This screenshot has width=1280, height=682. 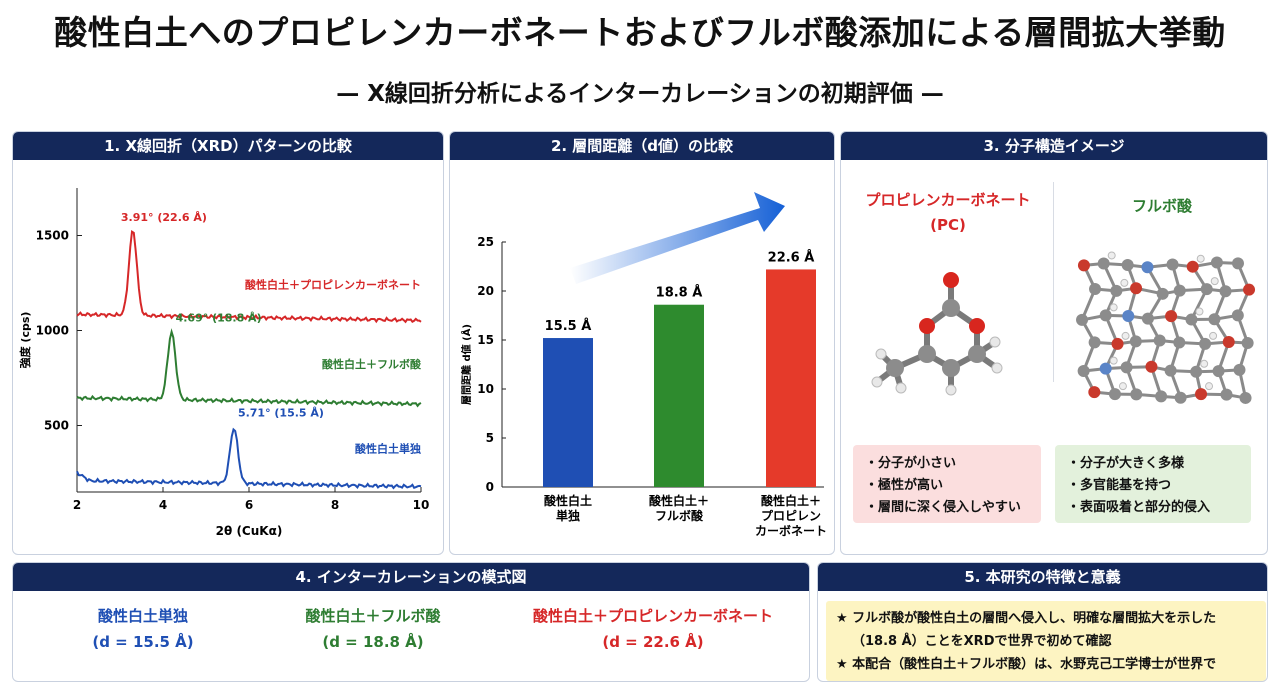 What do you see at coordinates (163, 505) in the screenshot?
I see `xrd-x-tick-label: 4` at bounding box center [163, 505].